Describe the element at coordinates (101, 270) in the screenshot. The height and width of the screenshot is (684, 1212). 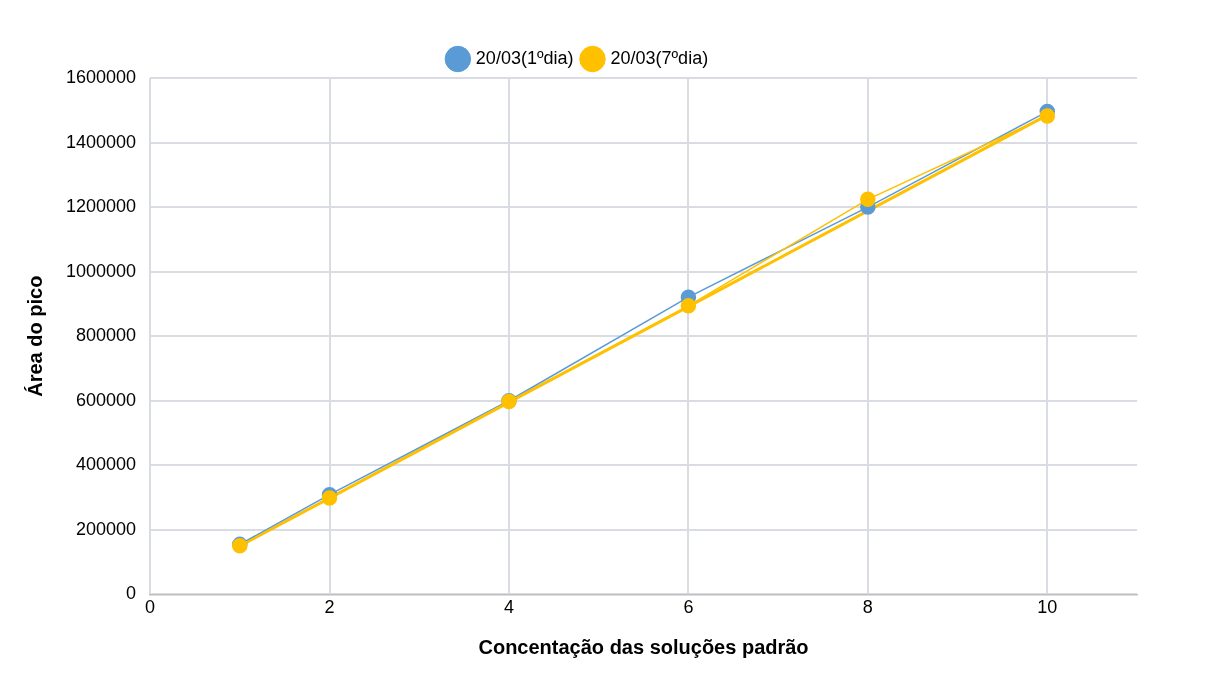
I see `y-tick-label: 1000000` at that location.